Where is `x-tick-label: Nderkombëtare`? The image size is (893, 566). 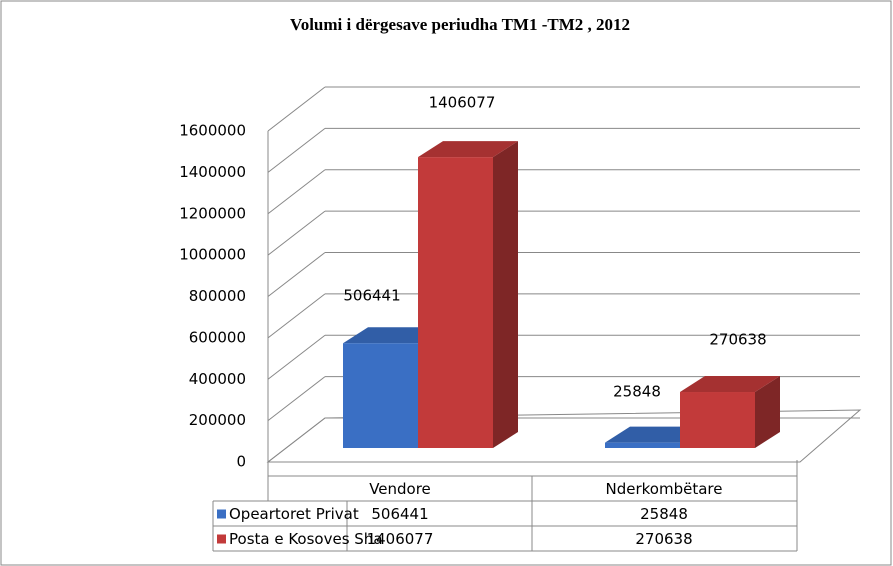 x-tick-label: Nderkombëtare is located at coordinates (664, 489).